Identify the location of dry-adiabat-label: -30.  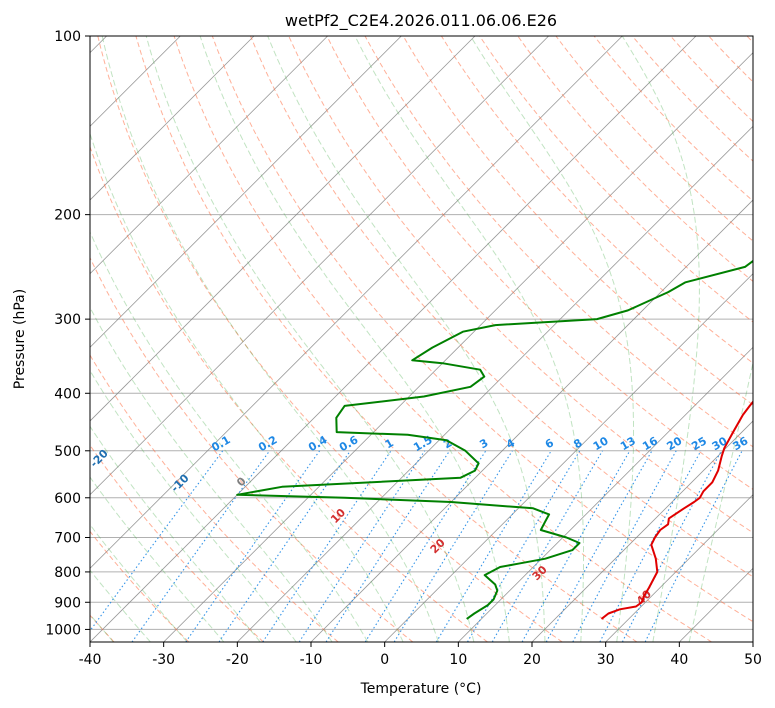
(21, 430).